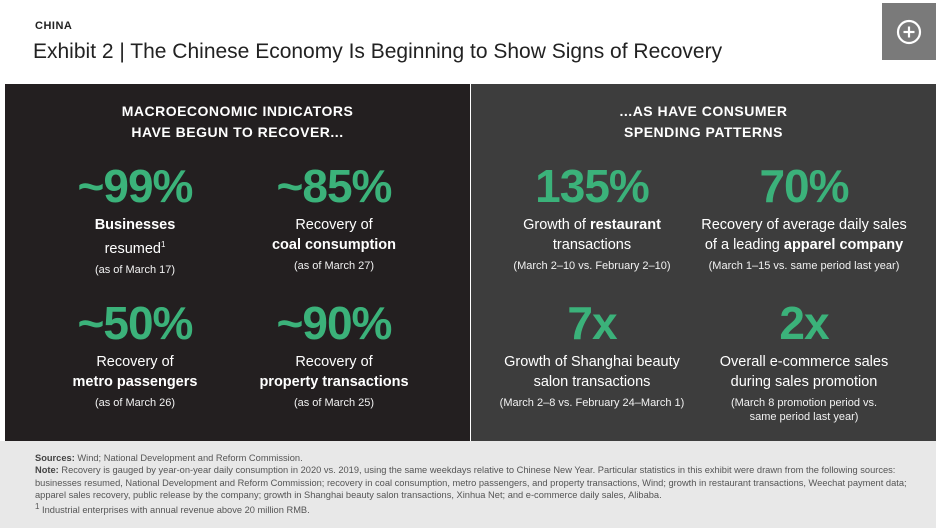 The height and width of the screenshot is (528, 936). What do you see at coordinates (135, 225) in the screenshot?
I see `stat-label-bold: Businesses` at bounding box center [135, 225].